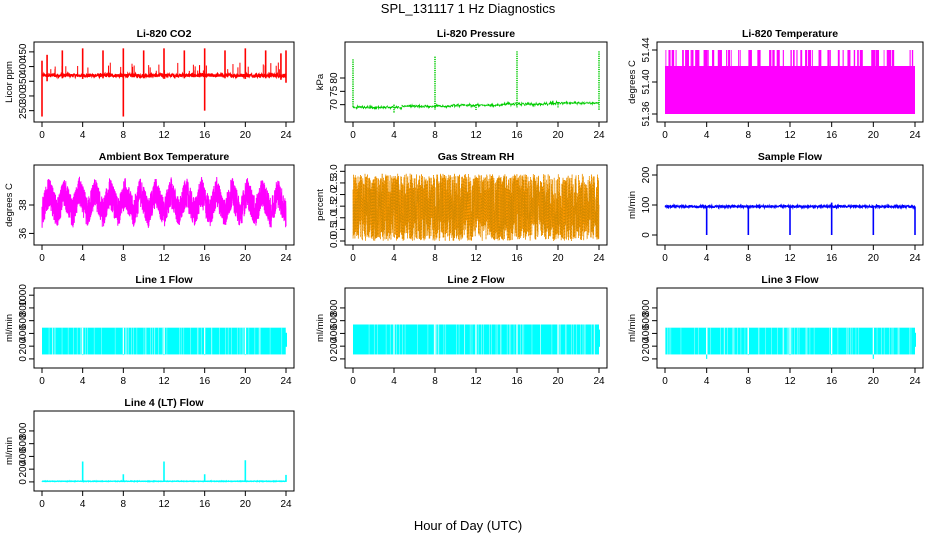 This screenshot has width=936, height=540. What do you see at coordinates (790, 157) in the screenshot?
I see `panel-title: Sample Flow` at bounding box center [790, 157].